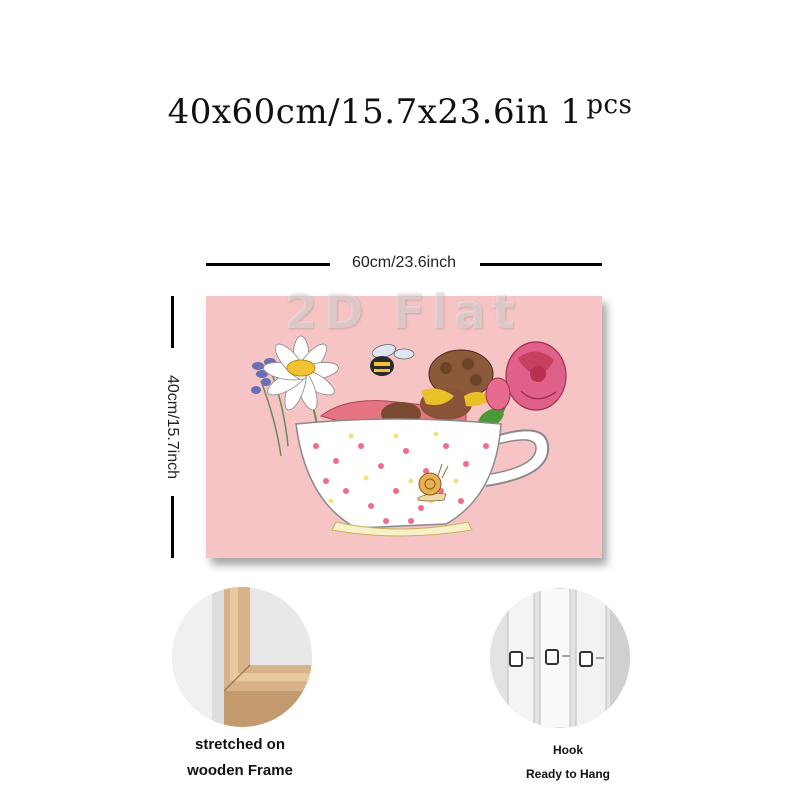 This screenshot has height=800, width=800. I want to click on height-dimension: 40cm/15.7inch, so click(172, 427).